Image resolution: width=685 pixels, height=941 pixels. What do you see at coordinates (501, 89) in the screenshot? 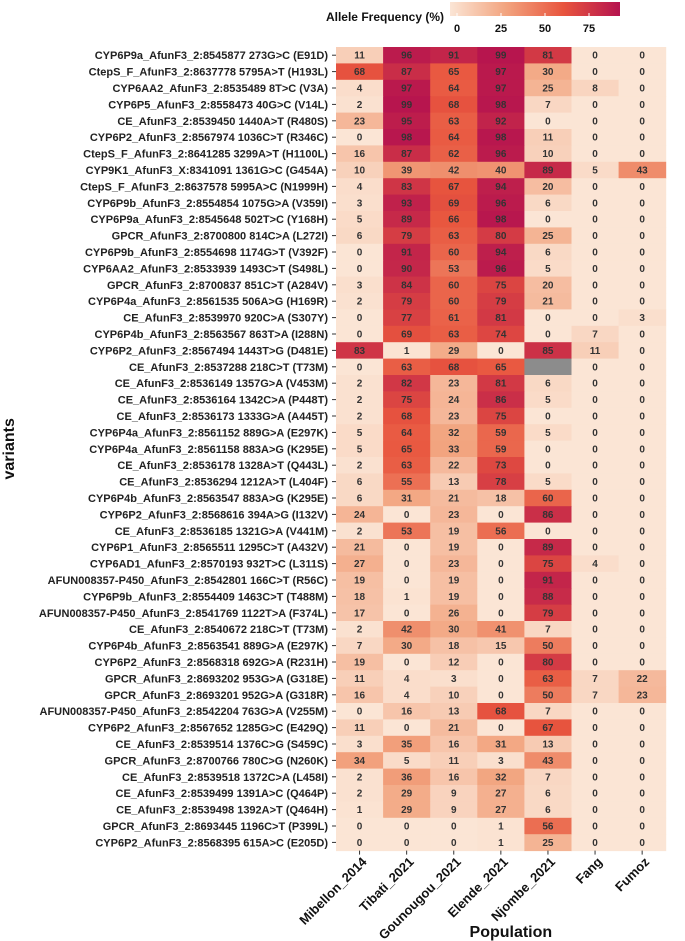
I see `cell-value: 97` at bounding box center [501, 89].